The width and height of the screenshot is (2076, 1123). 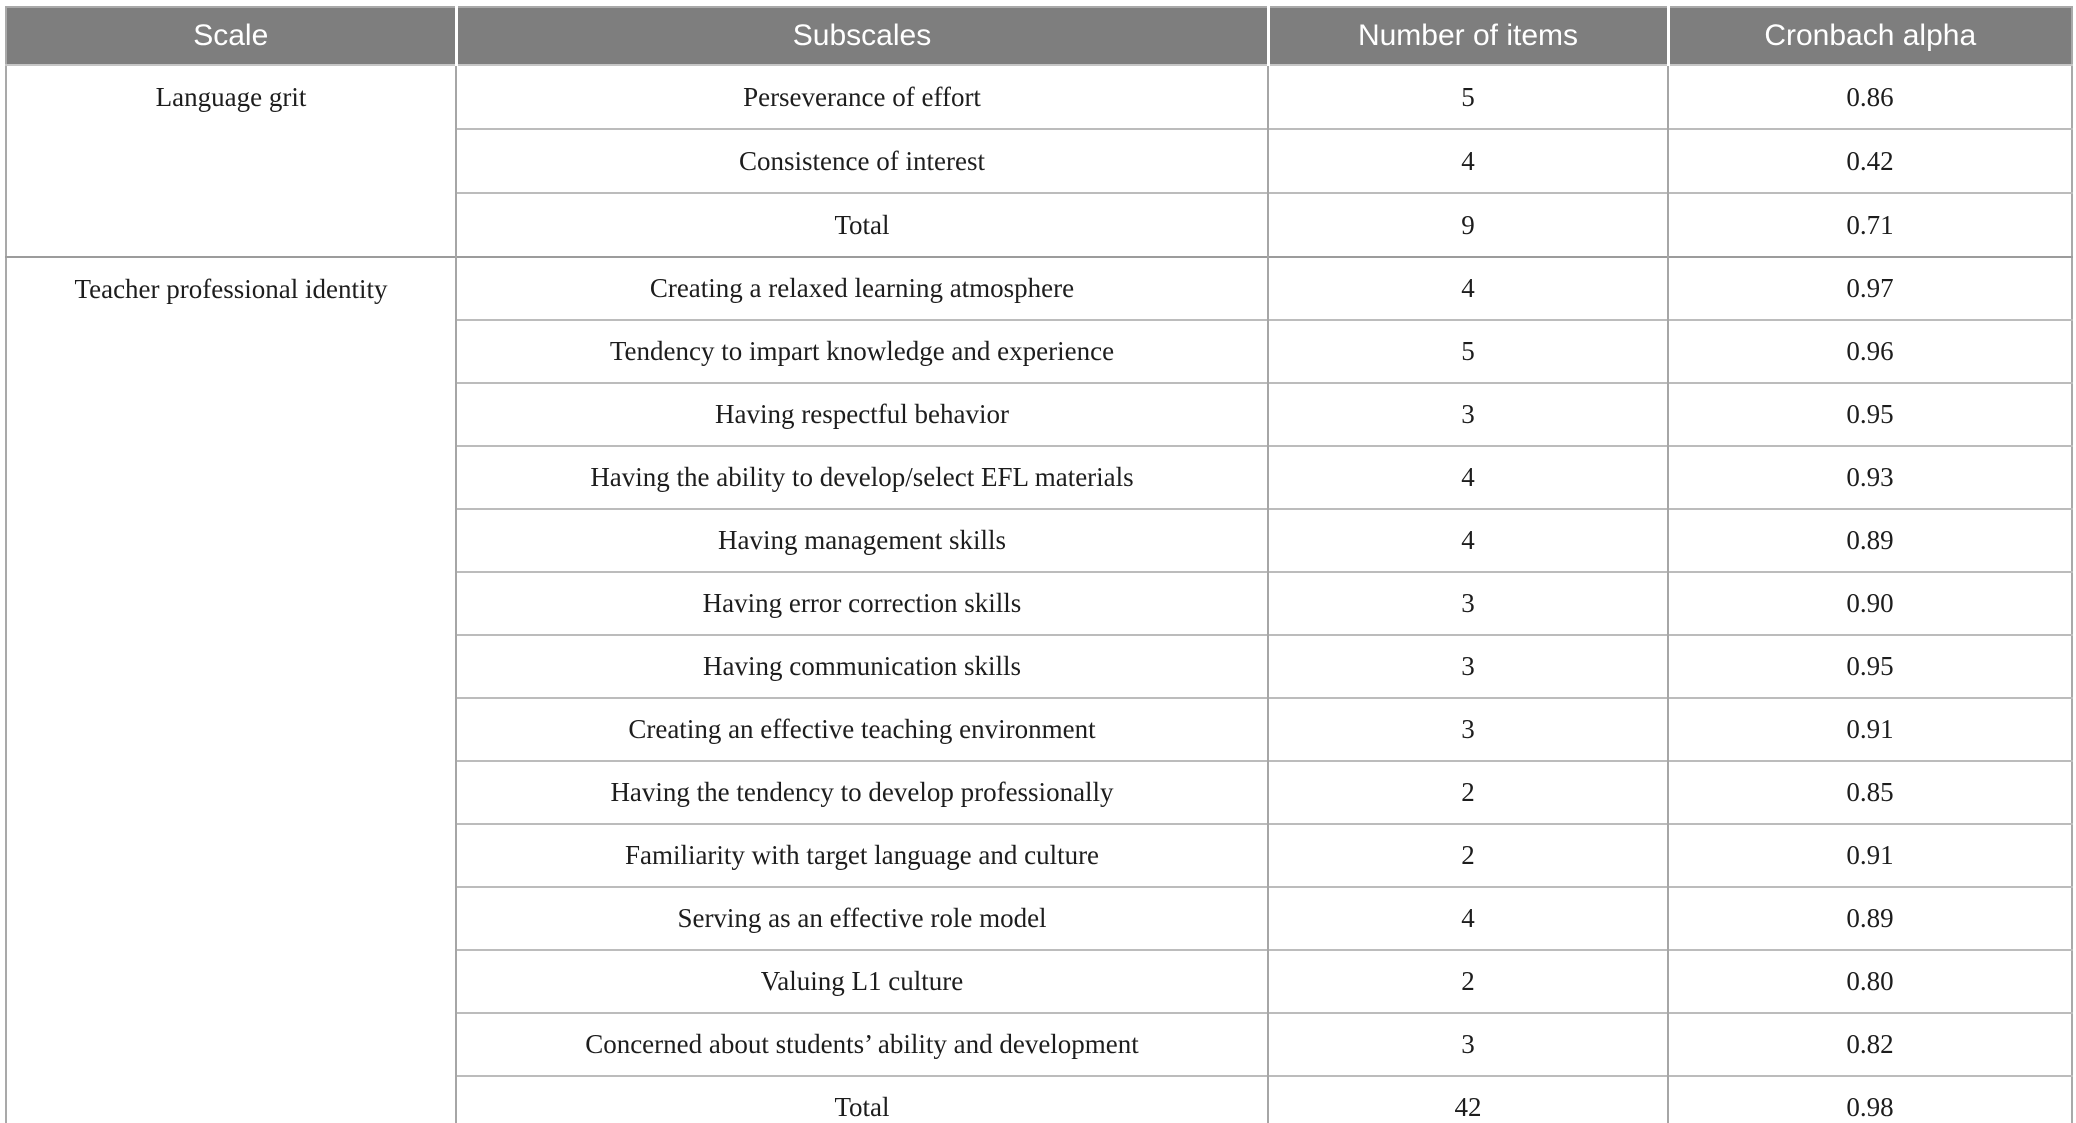 What do you see at coordinates (1869, 36) in the screenshot?
I see `column-header-cronbach-alpha: Cronbach alpha` at bounding box center [1869, 36].